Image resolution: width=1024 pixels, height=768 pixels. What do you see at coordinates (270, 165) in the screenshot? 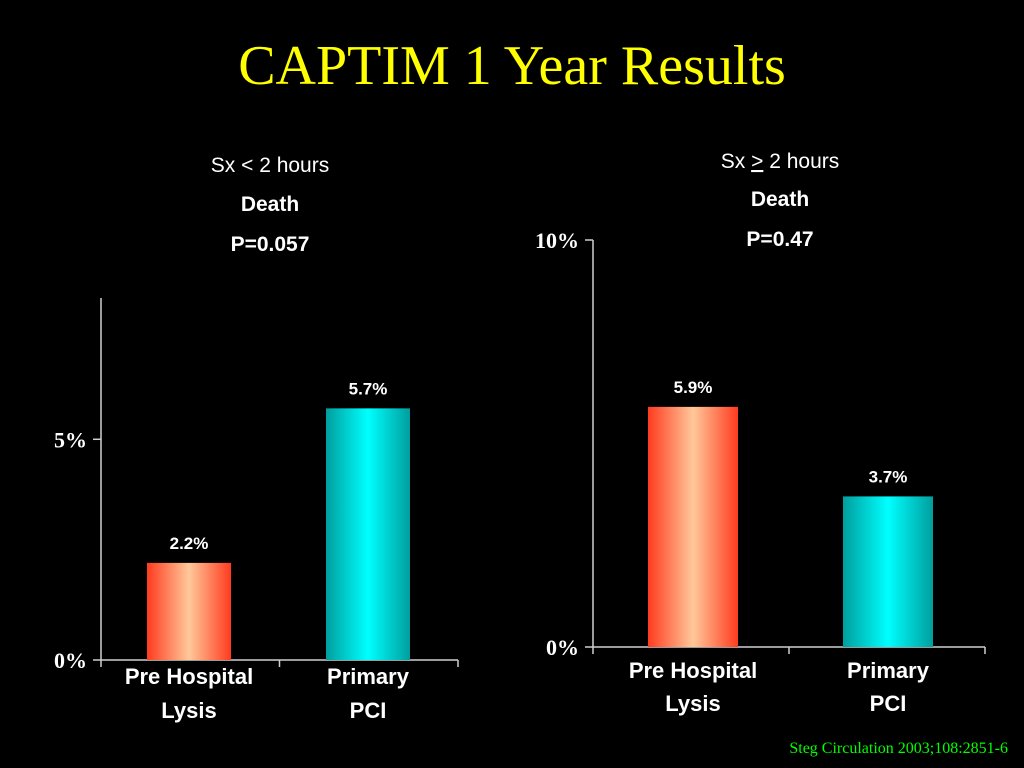
I see `chart-subtitle: Sx < 2 hours` at bounding box center [270, 165].